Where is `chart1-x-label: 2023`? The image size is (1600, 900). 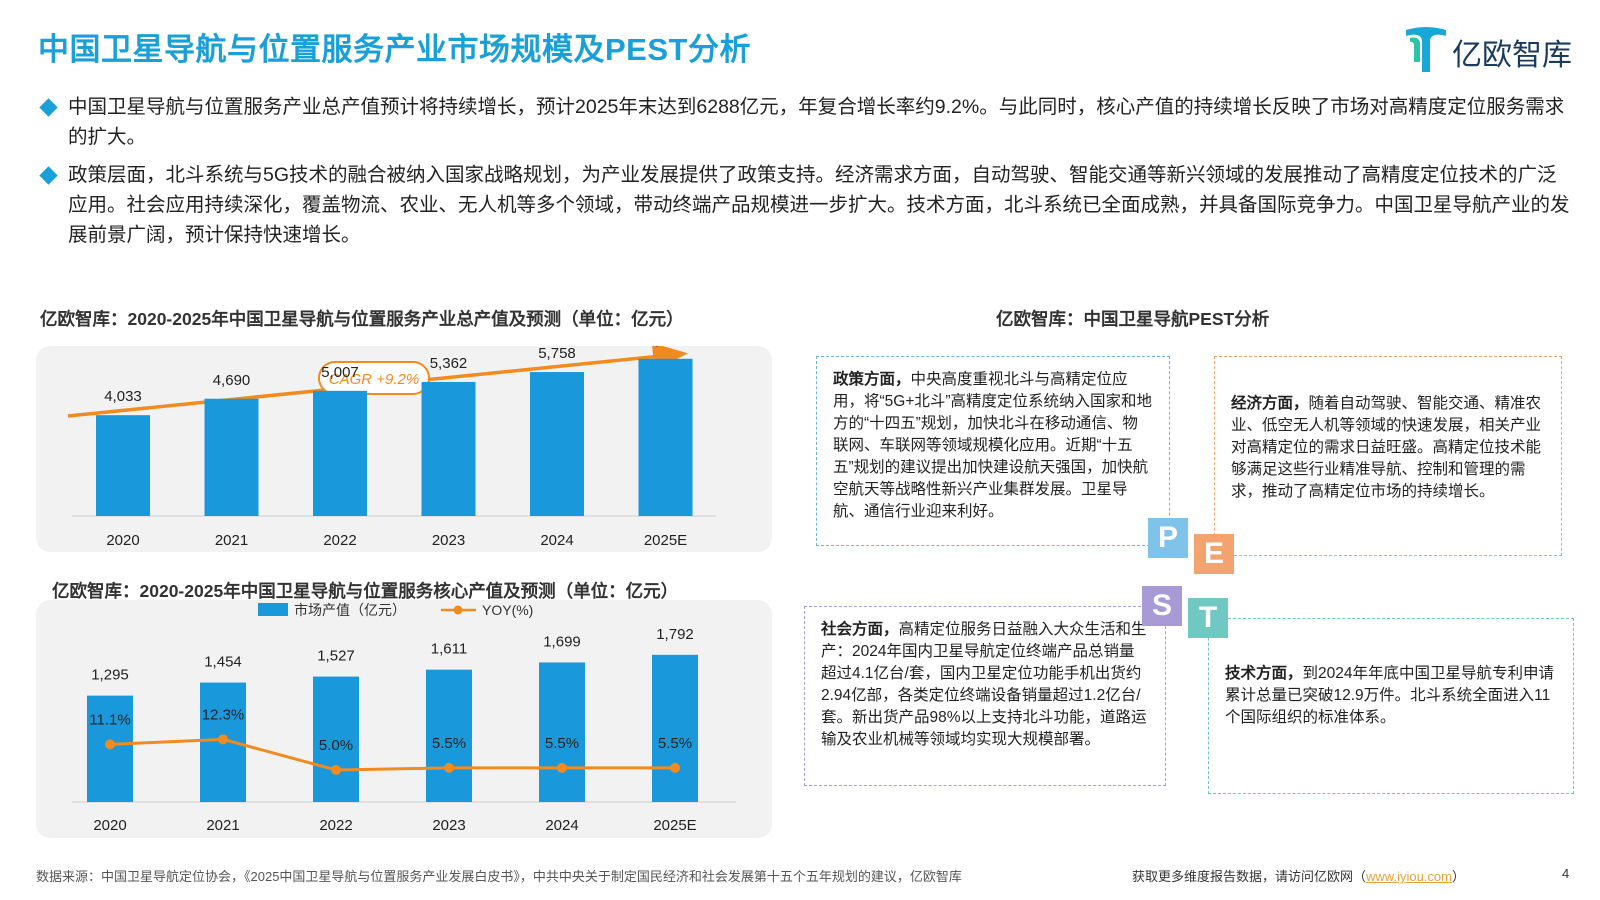 chart1-x-label: 2023 is located at coordinates (448, 540).